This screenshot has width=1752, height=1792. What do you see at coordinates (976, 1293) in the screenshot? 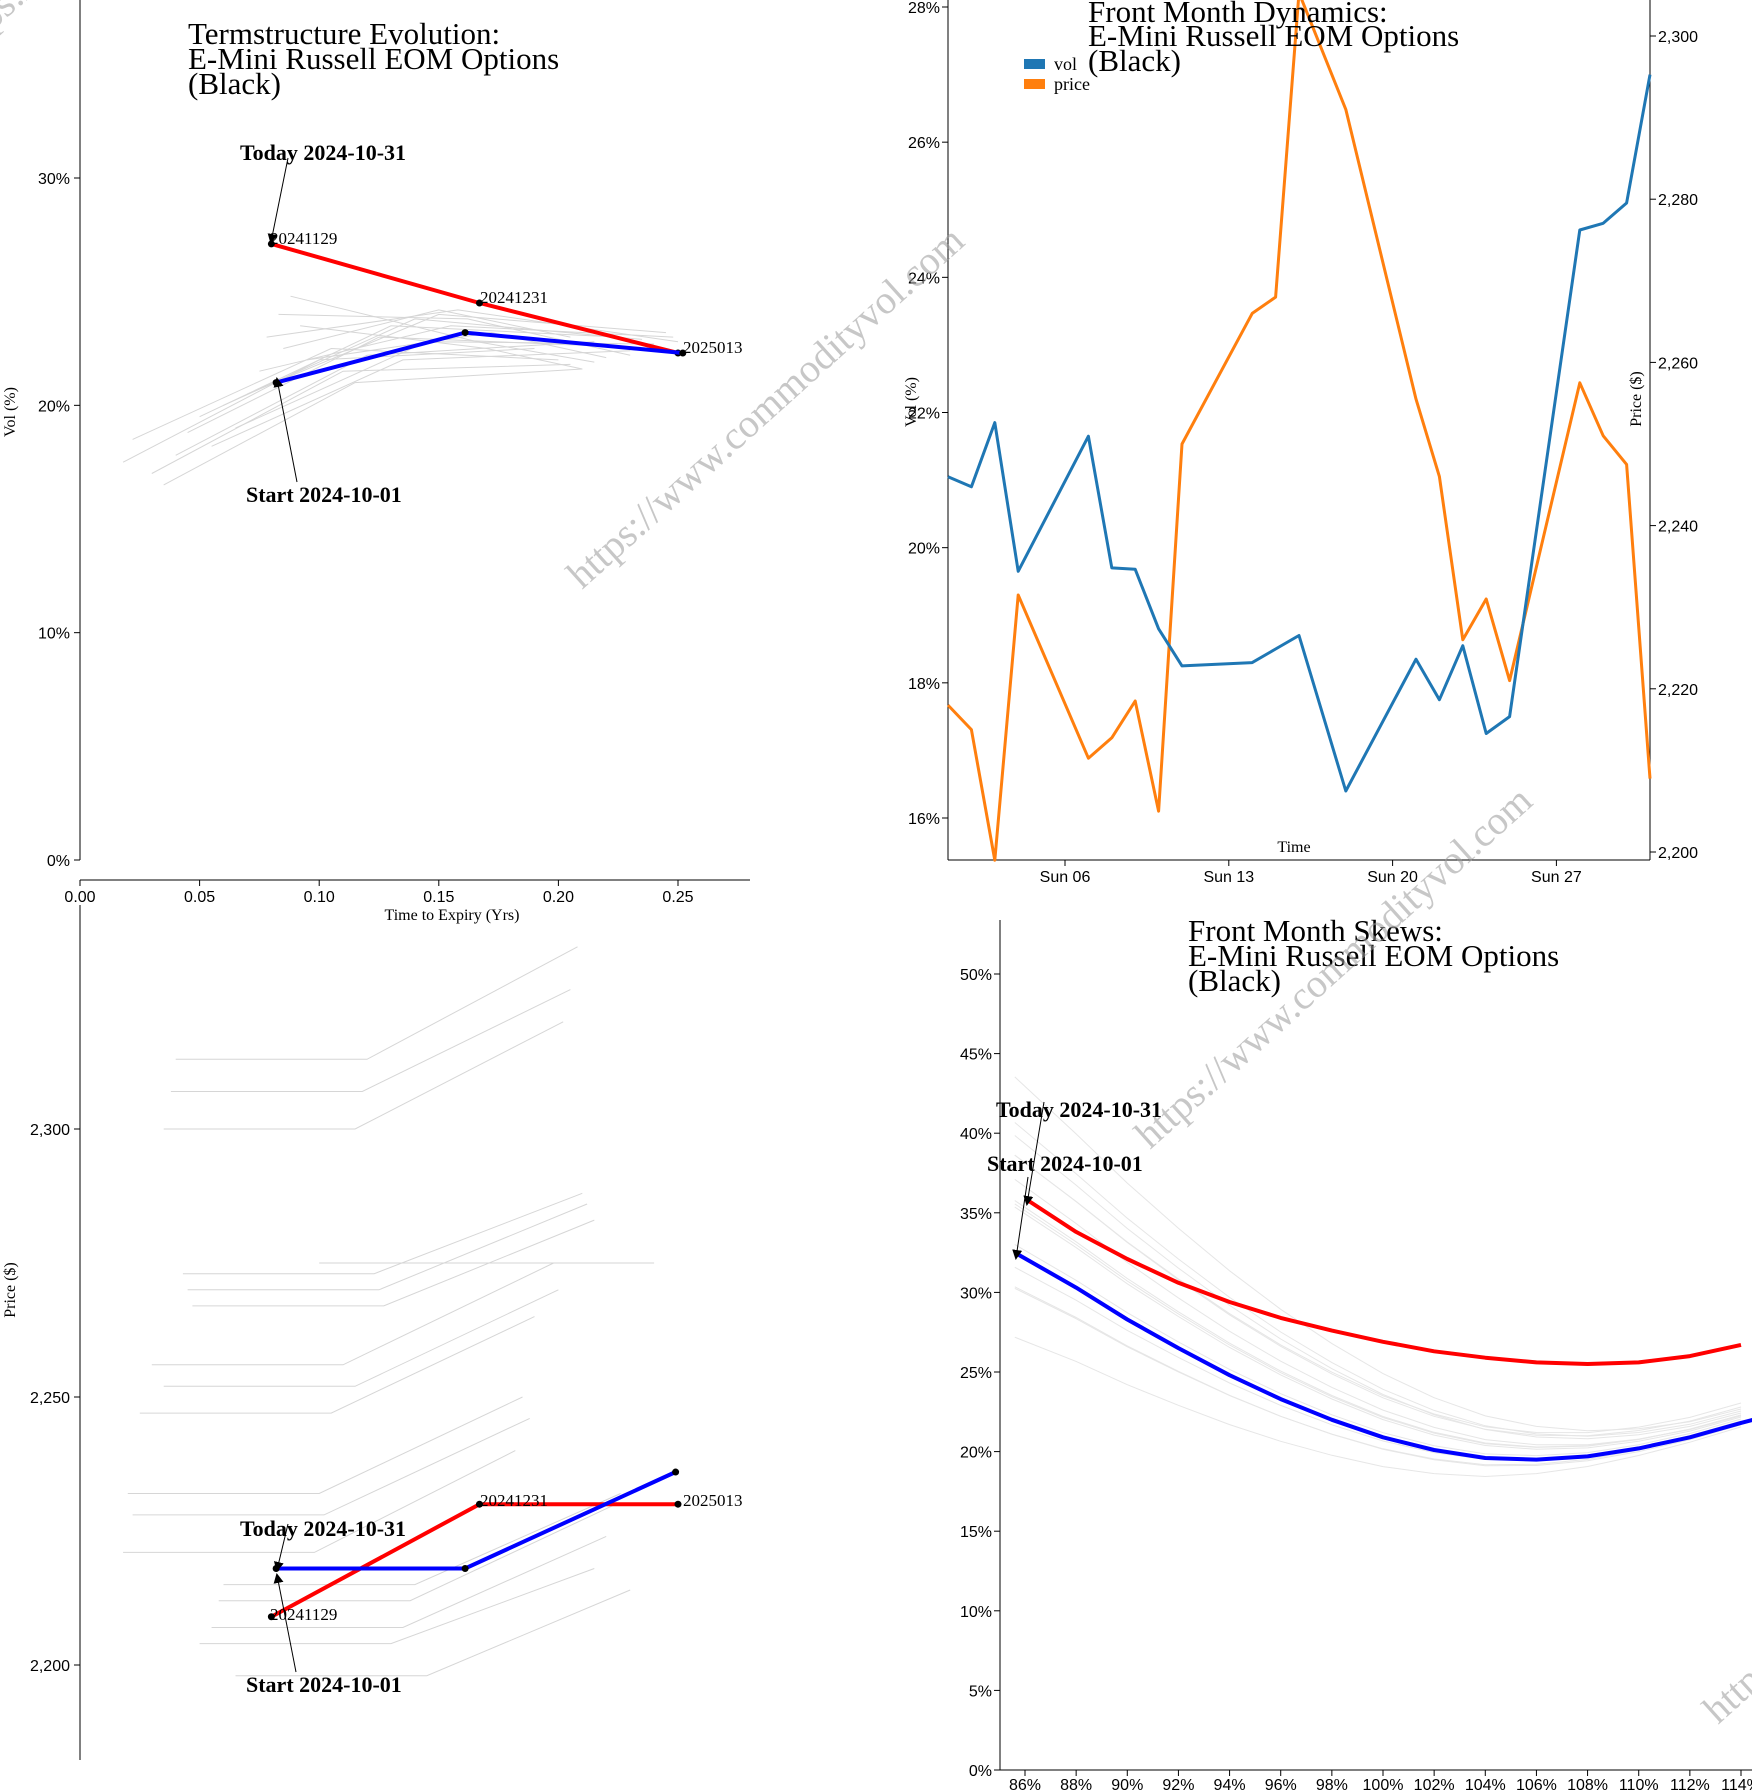
I see `y-tick-label: 30%` at bounding box center [976, 1293].